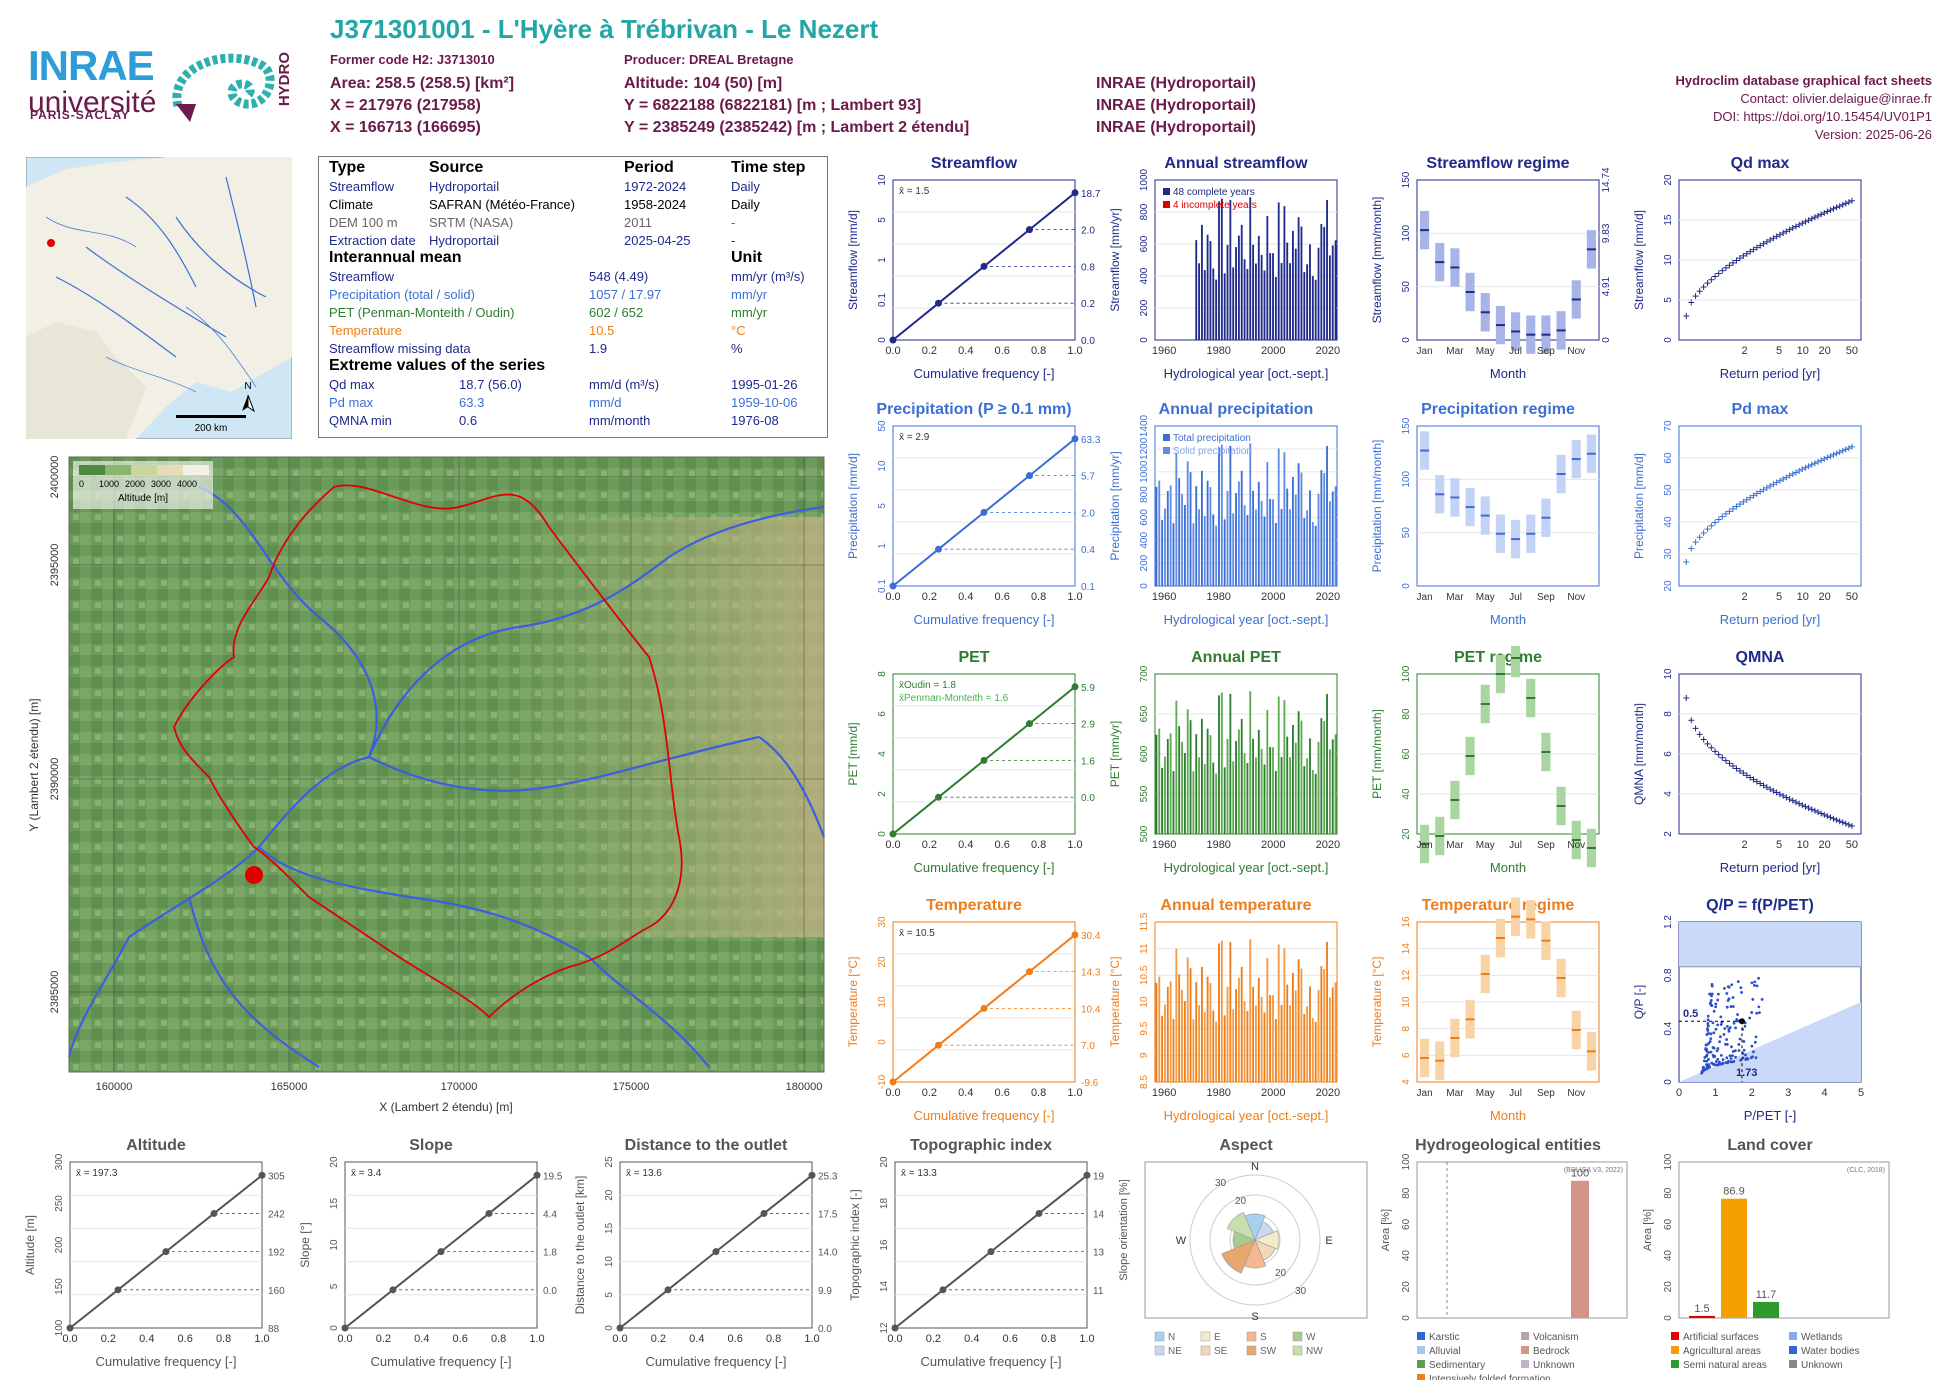 This screenshot has height=1386, width=1960. I want to click on y-tick: 10, so click(1668, 674).